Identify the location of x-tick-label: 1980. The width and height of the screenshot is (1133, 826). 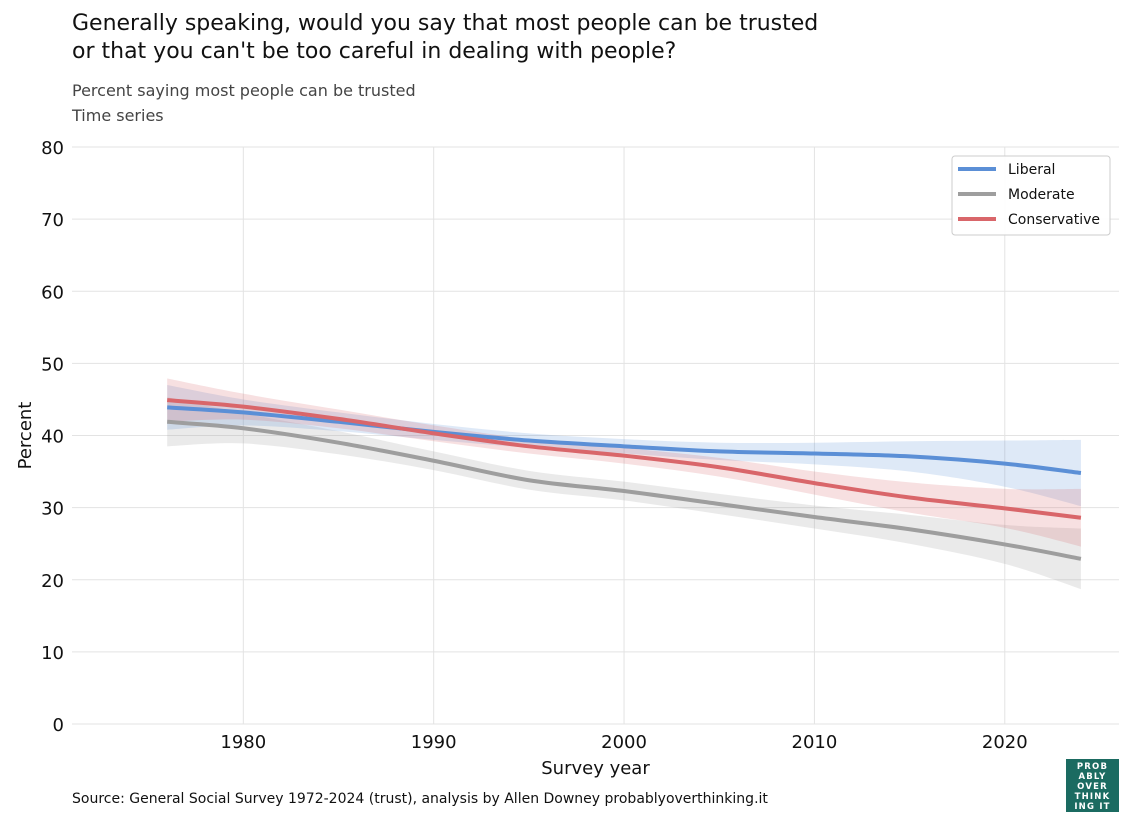
(243, 742).